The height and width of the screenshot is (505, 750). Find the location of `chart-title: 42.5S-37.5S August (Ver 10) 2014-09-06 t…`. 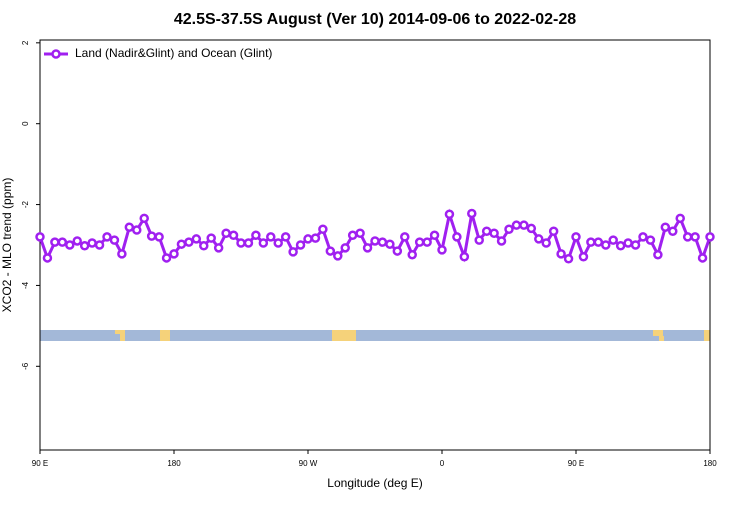

chart-title: 42.5S-37.5S August (Ver 10) 2014-09-06 t… is located at coordinates (375, 19).